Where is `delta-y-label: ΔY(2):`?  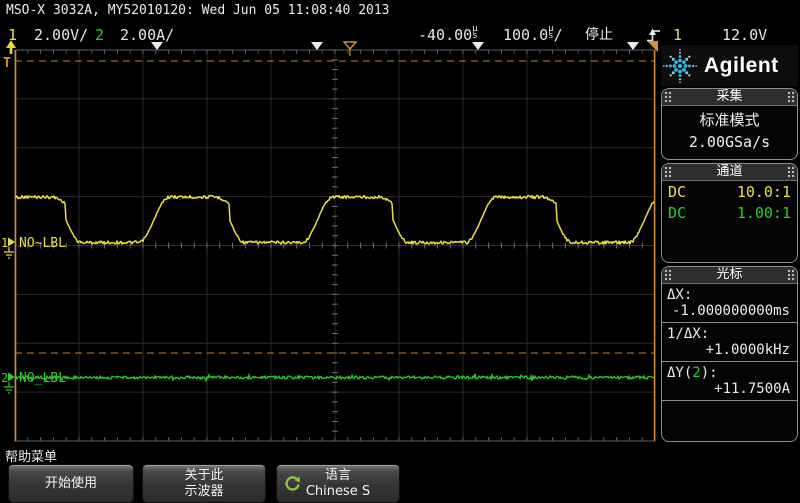
delta-y-label: ΔY(2): is located at coordinates (692, 373).